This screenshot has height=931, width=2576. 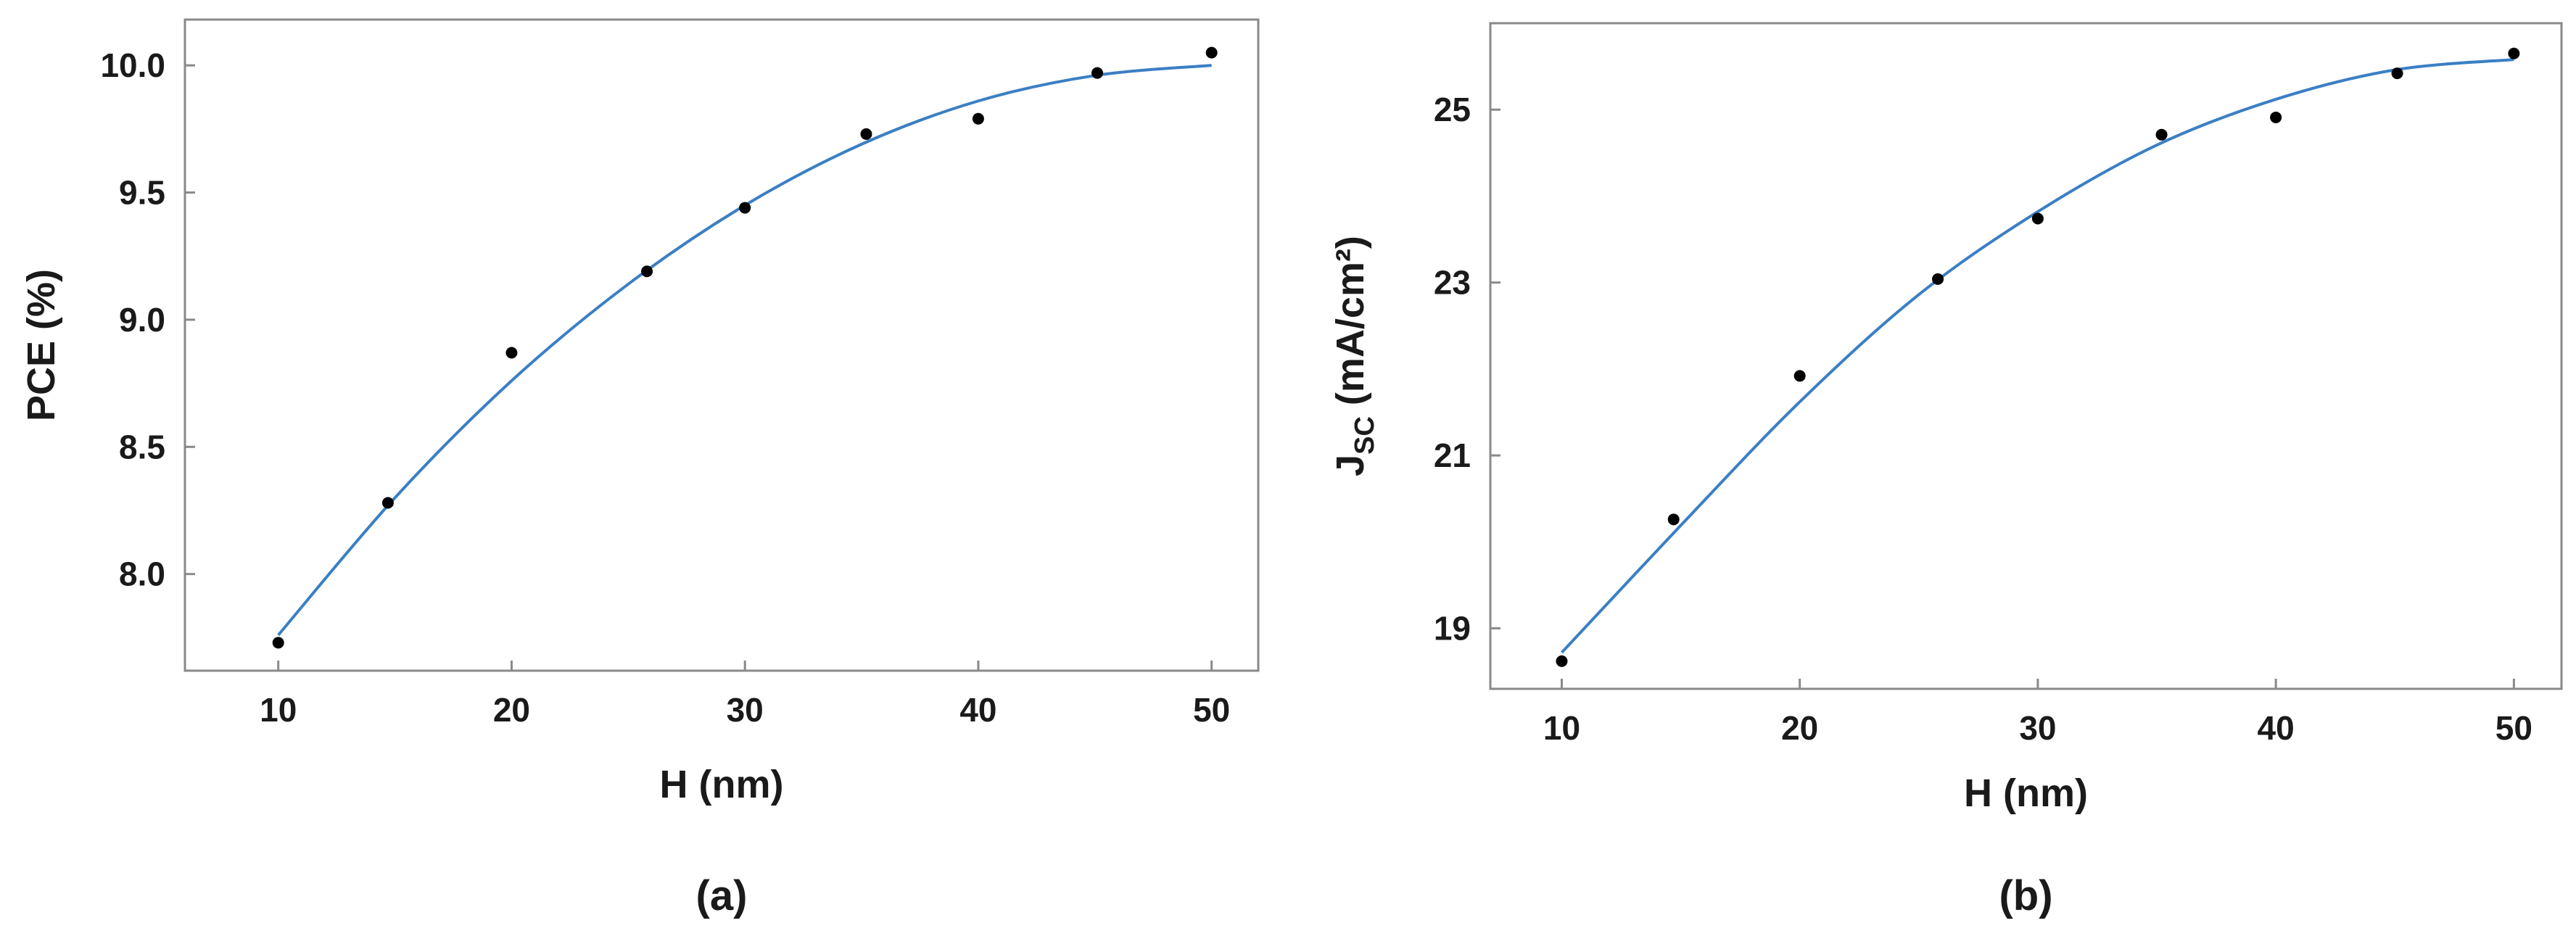 I want to click on y-axis-label: JSC (mA/cm²), so click(x=1354, y=356).